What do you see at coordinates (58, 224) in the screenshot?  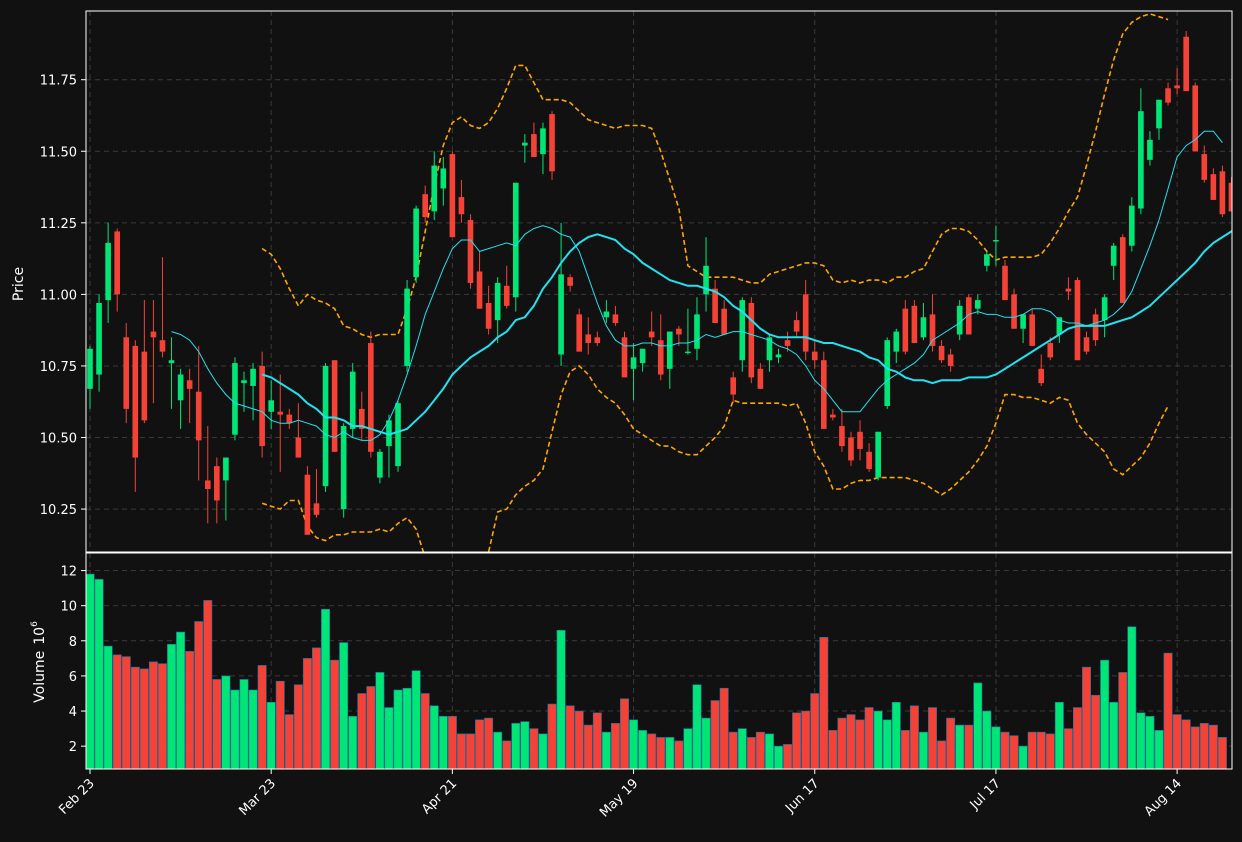 I see `price-tick-label: 11.25` at bounding box center [58, 224].